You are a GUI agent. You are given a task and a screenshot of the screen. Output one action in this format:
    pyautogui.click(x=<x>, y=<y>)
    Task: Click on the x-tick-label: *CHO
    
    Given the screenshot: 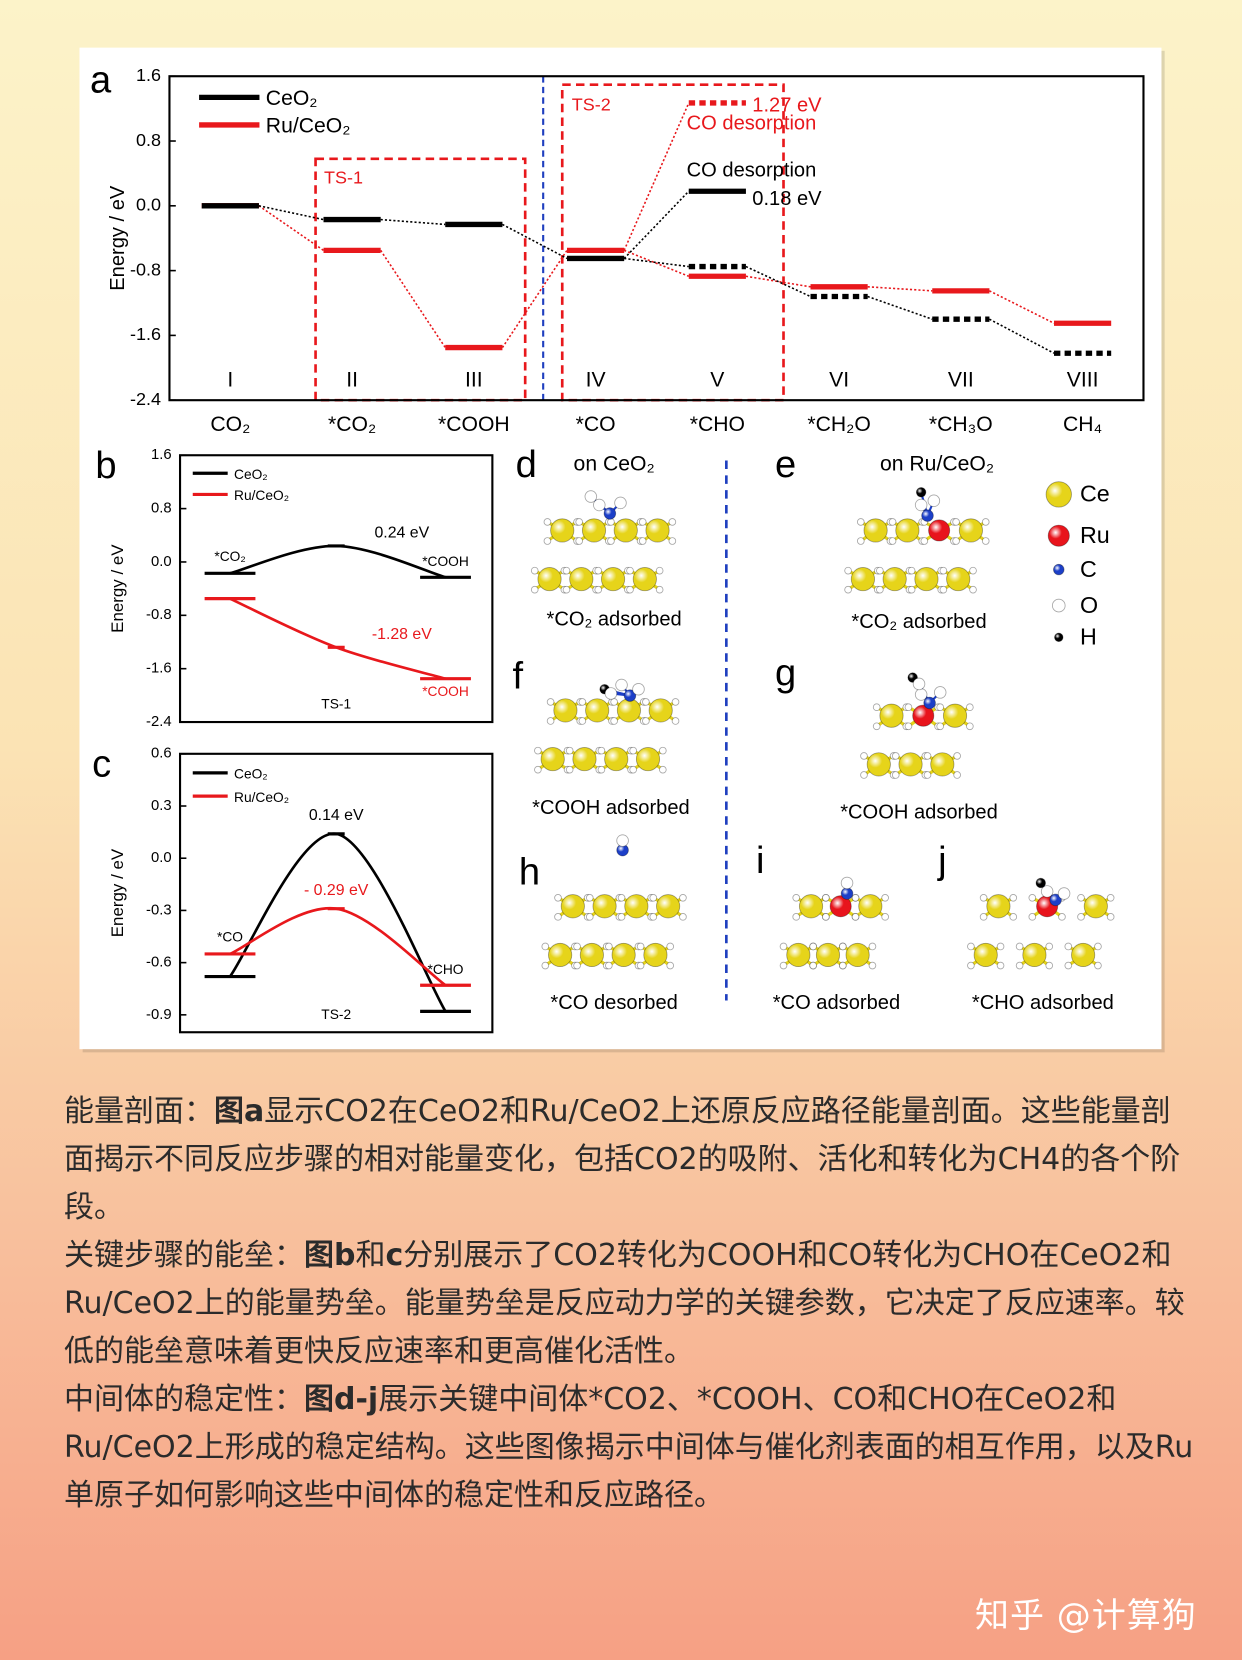 What is the action you would take?
    pyautogui.click(x=717, y=424)
    